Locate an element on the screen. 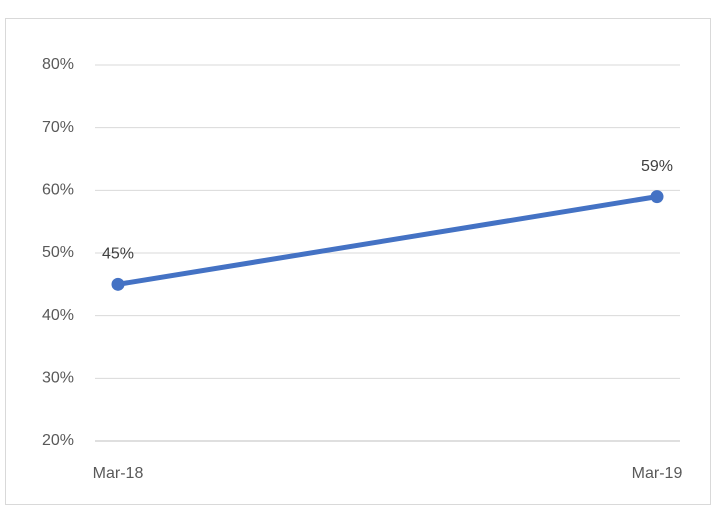  x-tick-label: Mar-19 is located at coordinates (657, 473).